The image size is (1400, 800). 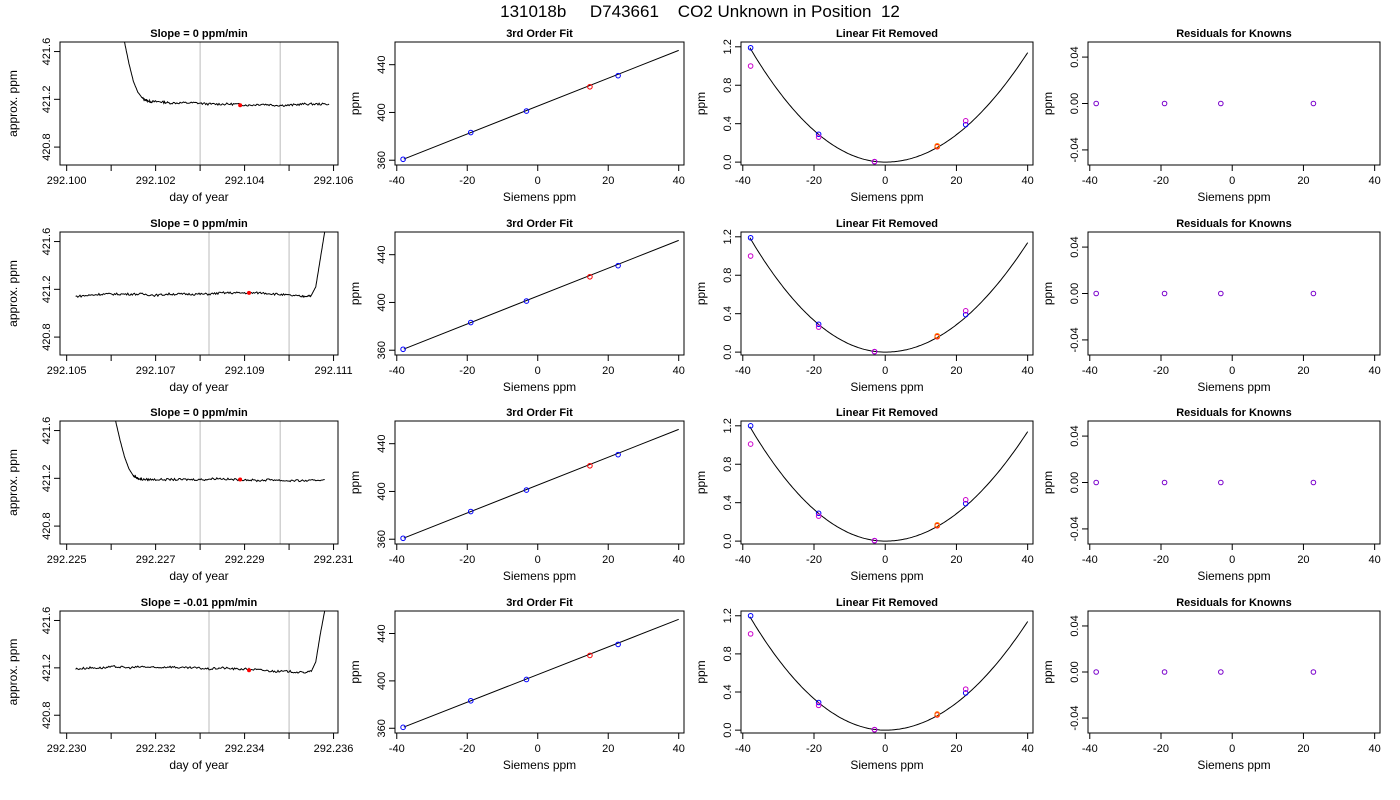 I want to click on series-line, so click(x=200, y=265).